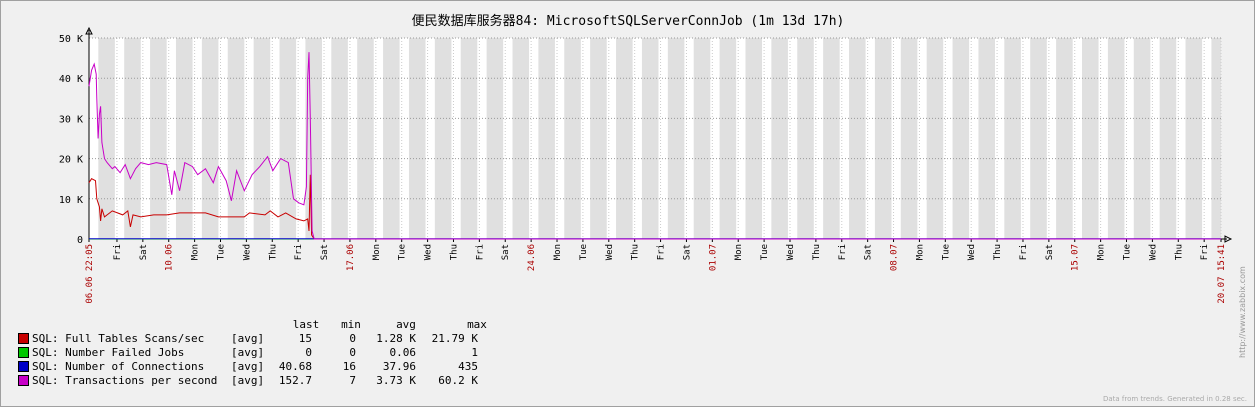  I want to click on footer-note: Data from trends. Generated in 0.28 sec., so click(1174, 399).